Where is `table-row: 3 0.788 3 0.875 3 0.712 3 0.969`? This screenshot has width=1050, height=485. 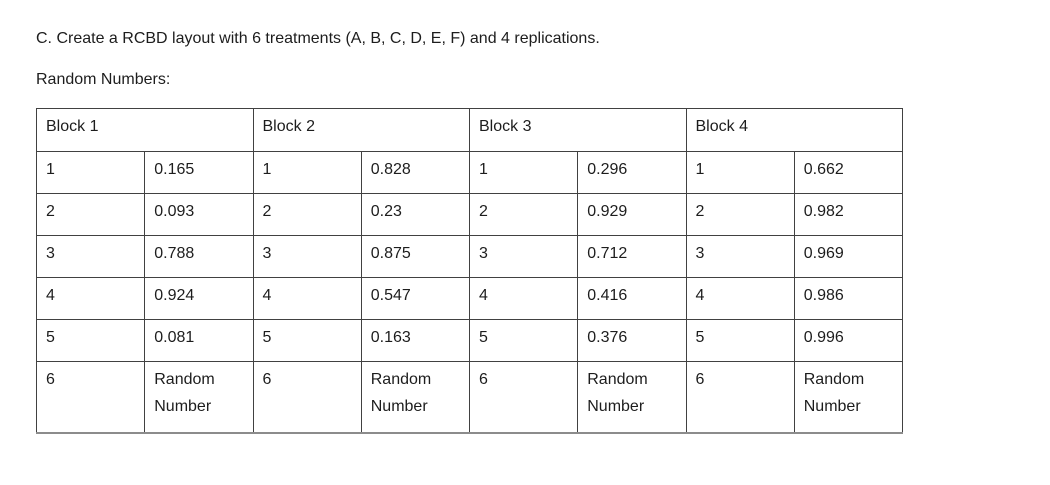
table-row: 3 0.788 3 0.875 3 0.712 3 0.969 is located at coordinates (469, 256).